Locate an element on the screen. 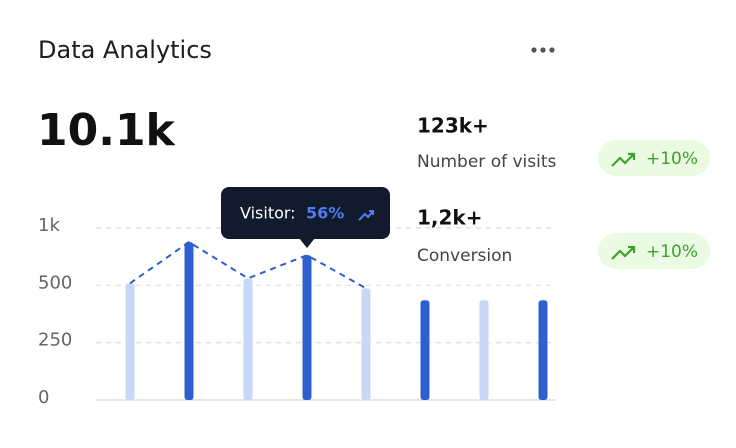 This screenshot has height=448, width=736. stat-value: 123k+ is located at coordinates (453, 126).